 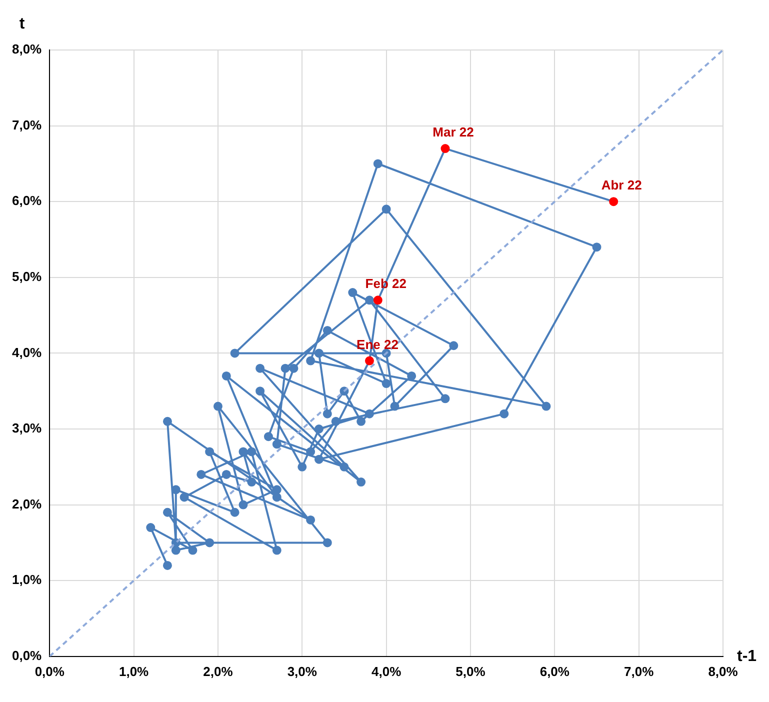 What do you see at coordinates (22, 23) in the screenshot?
I see `y-axis-title: t` at bounding box center [22, 23].